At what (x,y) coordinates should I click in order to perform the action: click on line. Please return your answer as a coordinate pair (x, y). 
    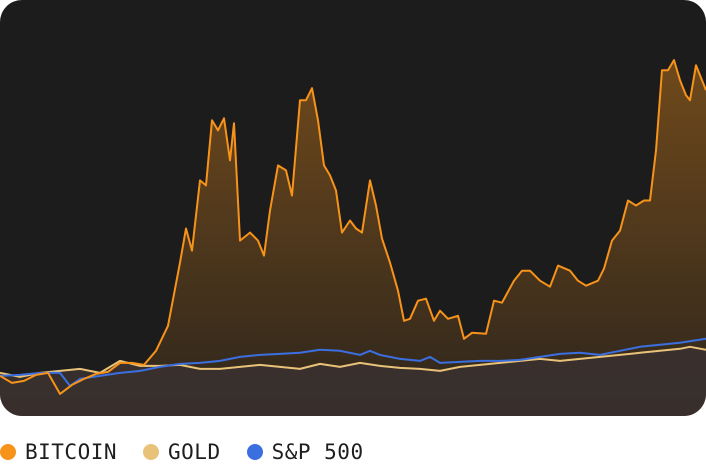
    Looking at the image, I should click on (353, 362).